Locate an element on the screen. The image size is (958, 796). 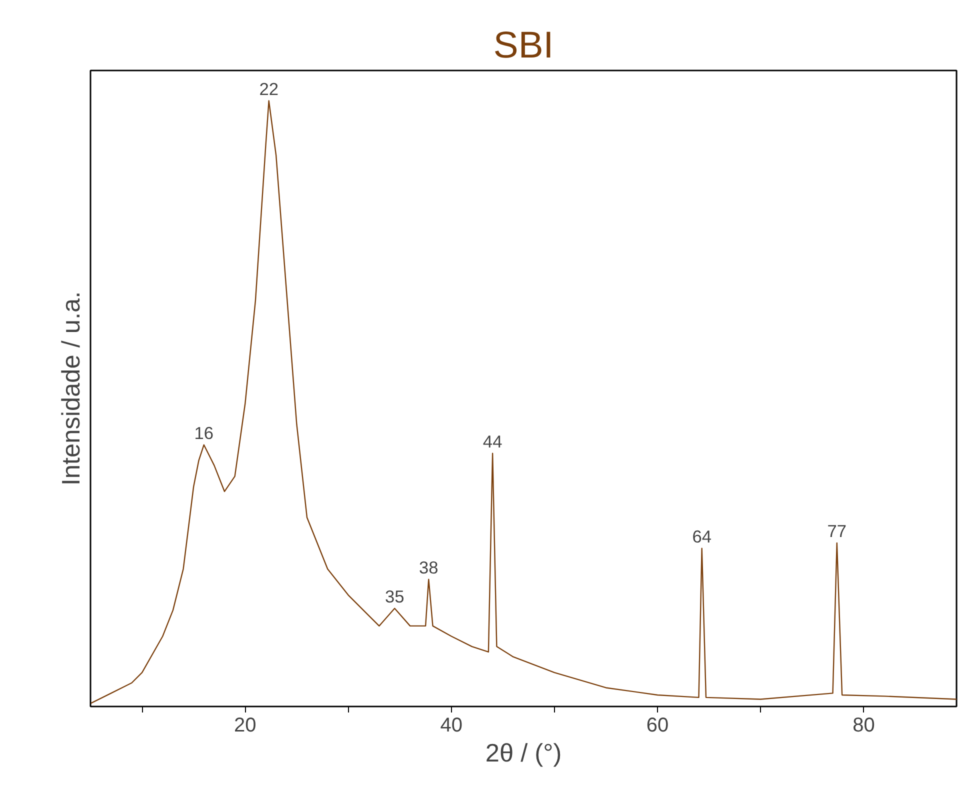
annotation: 35 is located at coordinates (394, 596).